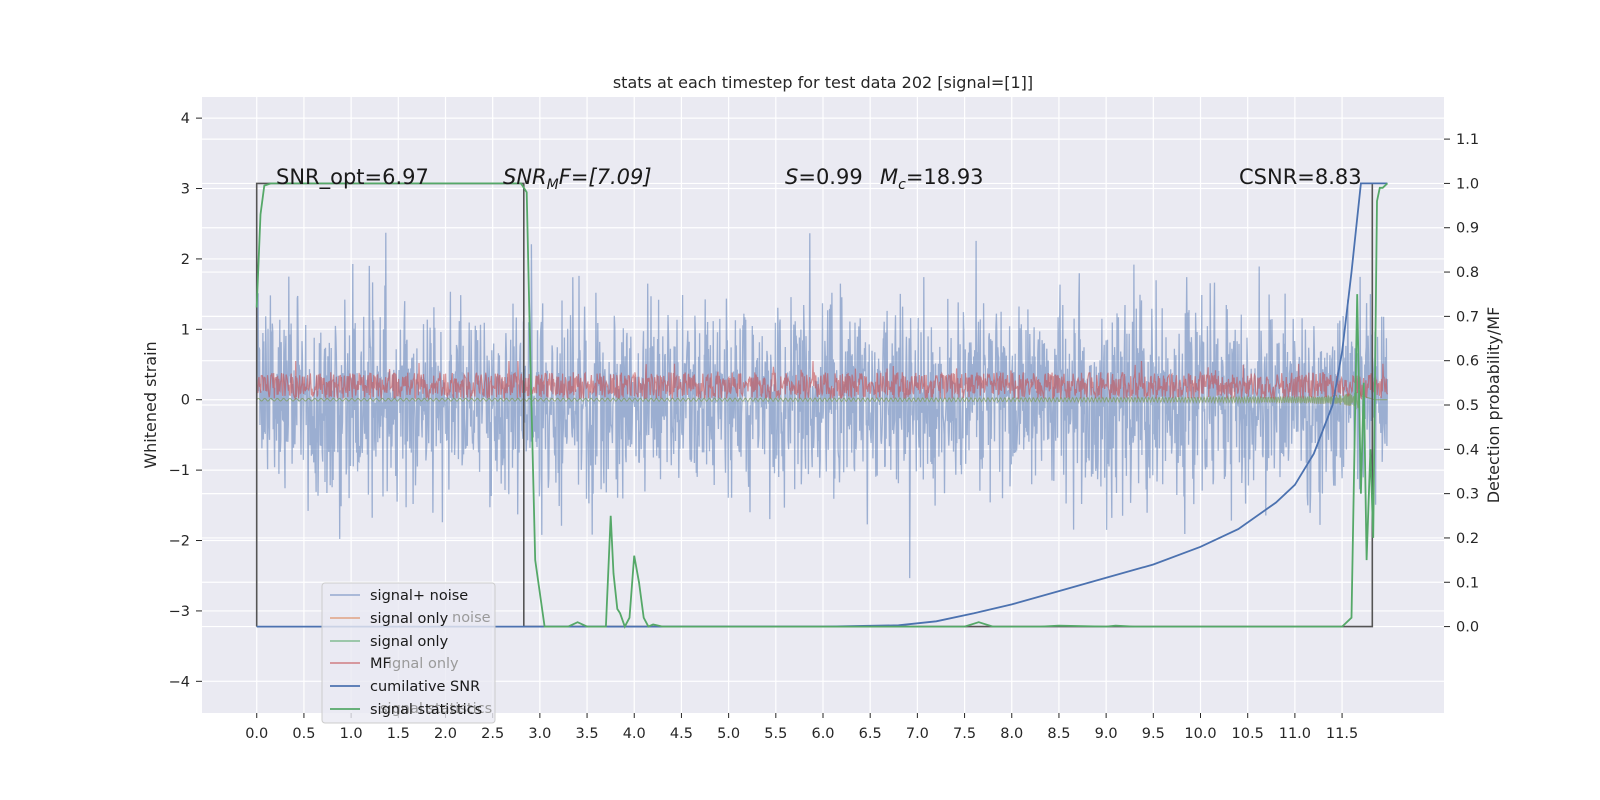  What do you see at coordinates (1467, 628) in the screenshot?
I see `y2-tick-label: 0.0` at bounding box center [1467, 628].